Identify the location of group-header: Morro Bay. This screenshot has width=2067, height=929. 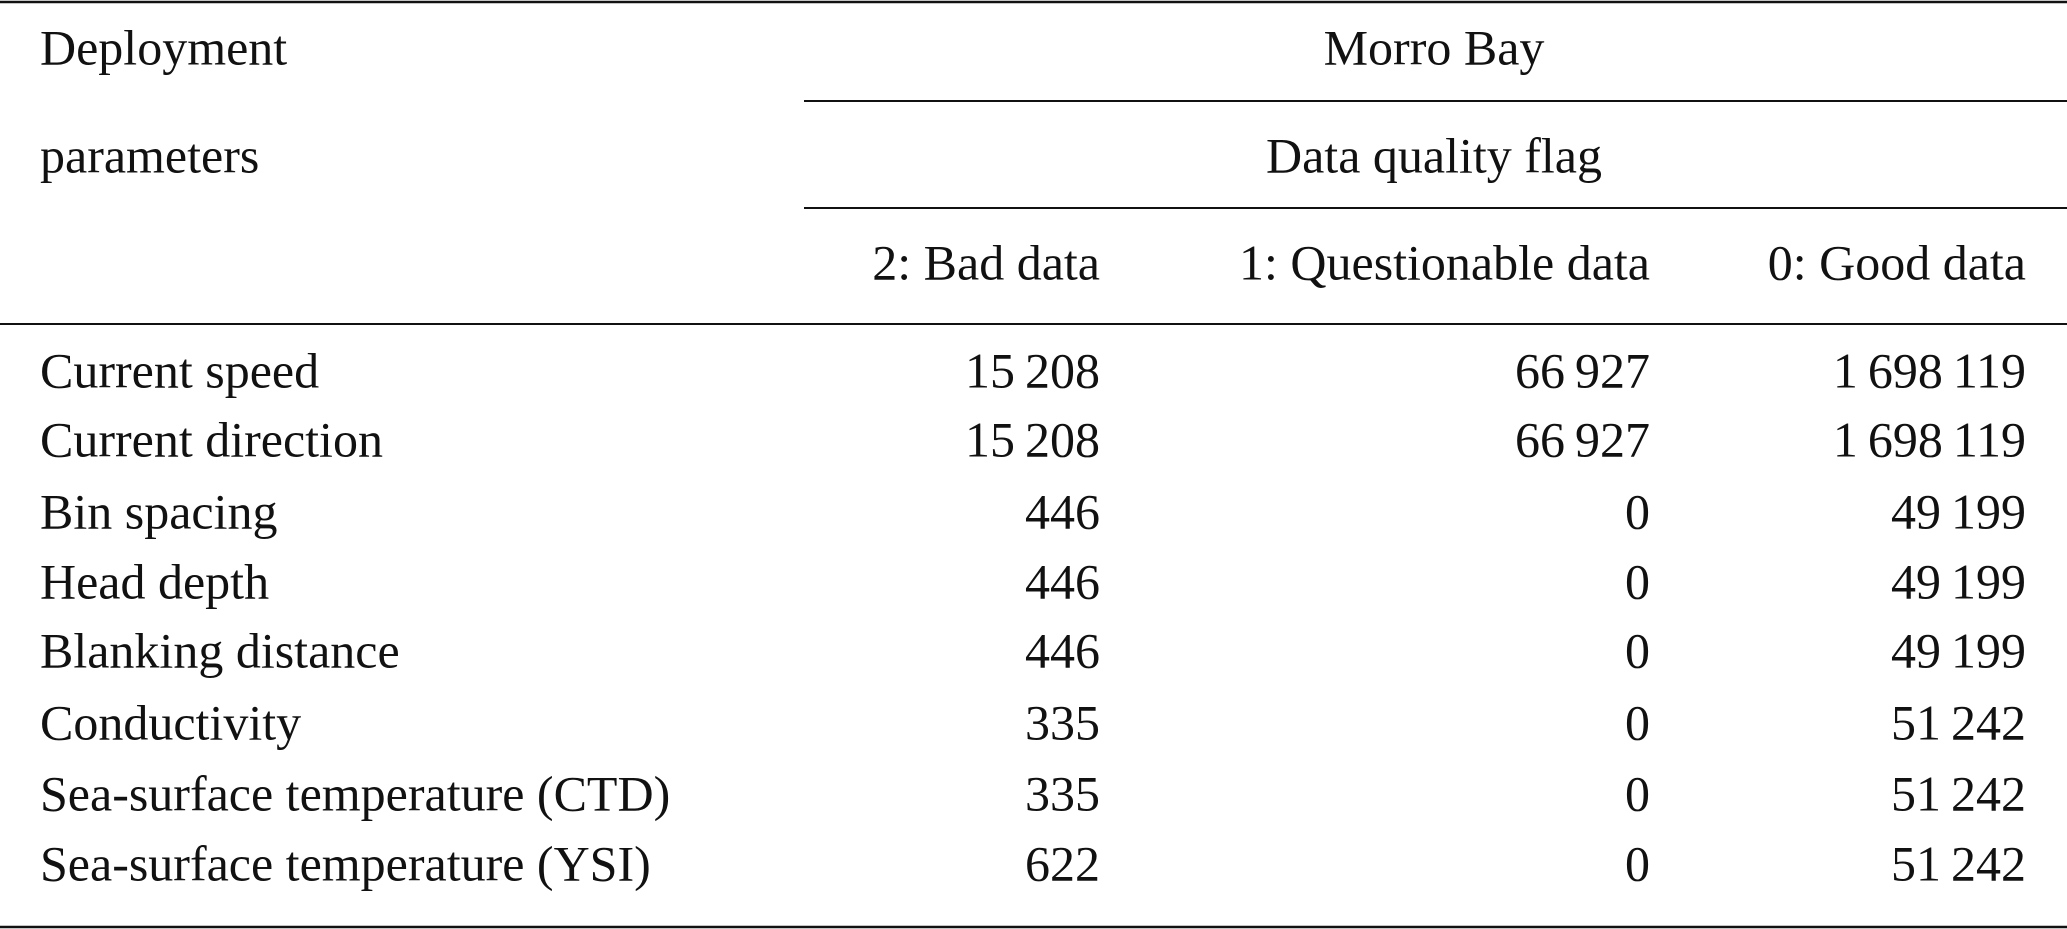
(1434, 47).